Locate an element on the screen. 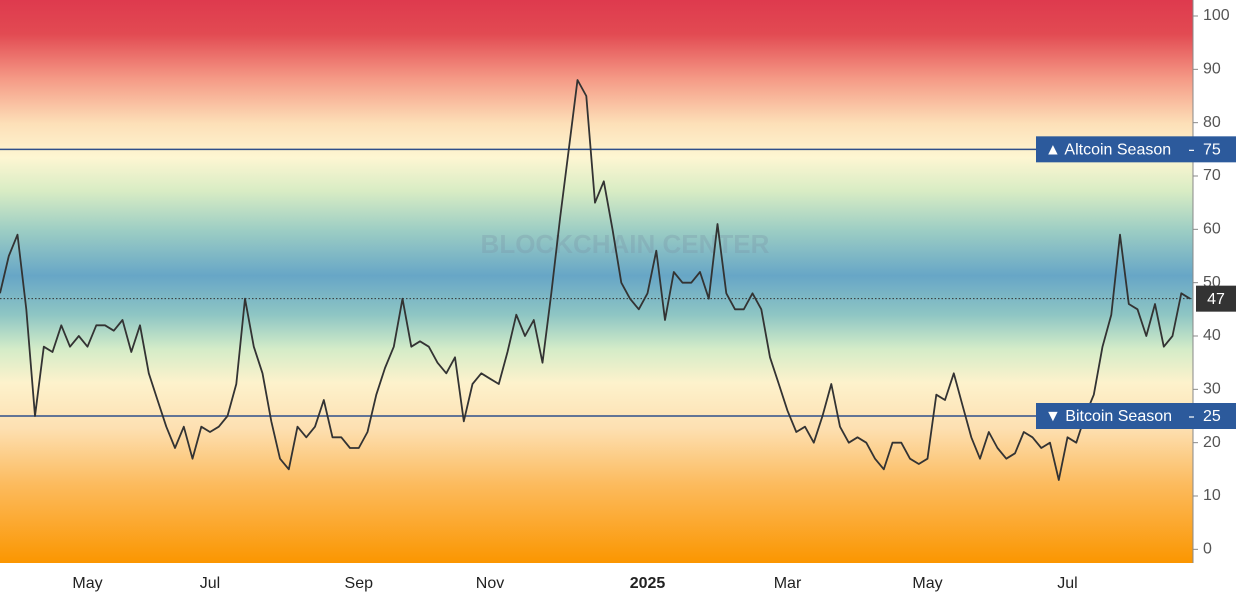 The height and width of the screenshot is (600, 1246). reference-value: 25 is located at coordinates (1212, 416).